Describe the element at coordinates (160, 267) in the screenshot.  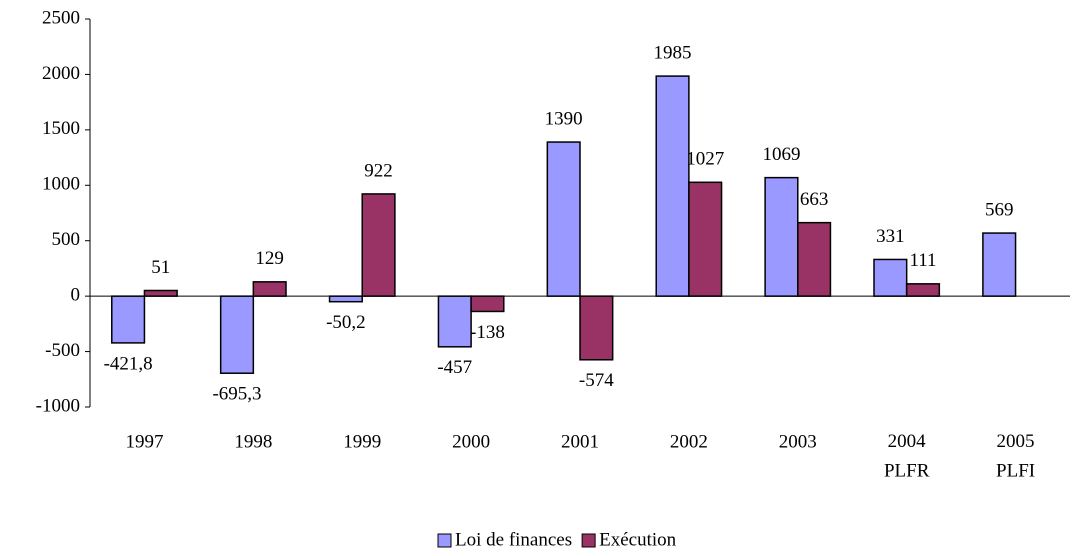
I see `data-label: 51` at that location.